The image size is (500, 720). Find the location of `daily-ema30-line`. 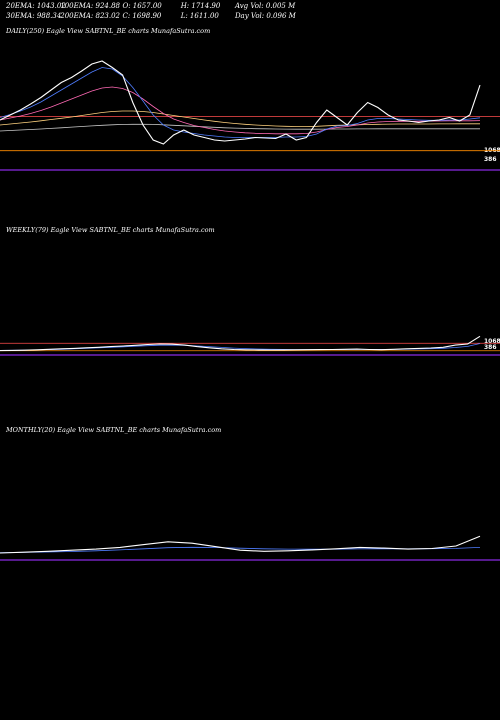

daily-ema30-line is located at coordinates (240, 110).